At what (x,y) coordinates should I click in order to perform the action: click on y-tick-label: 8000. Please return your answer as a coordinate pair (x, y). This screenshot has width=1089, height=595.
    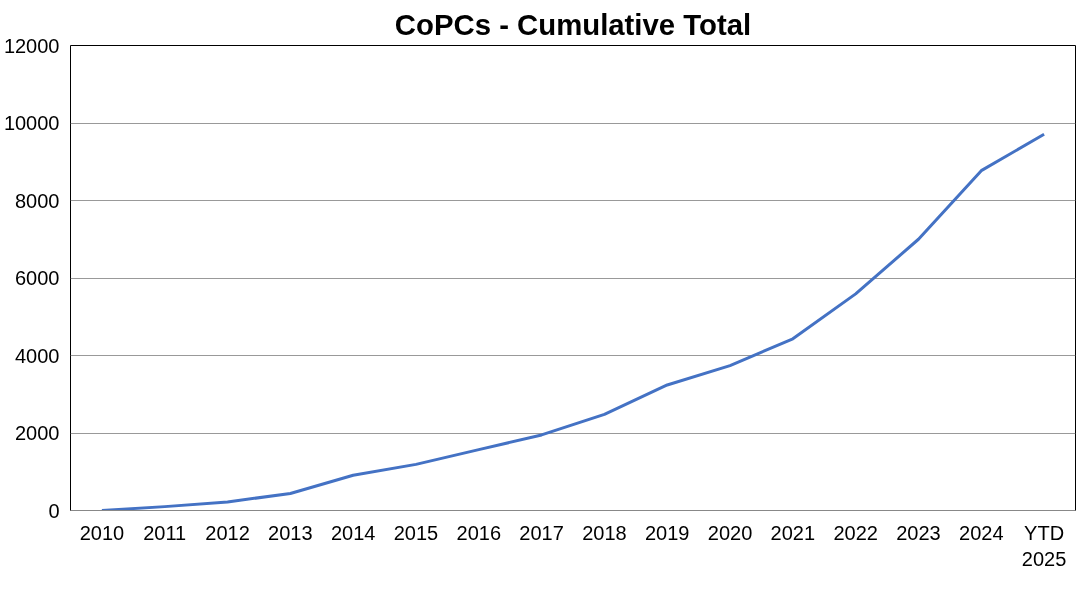
    Looking at the image, I should click on (37, 200).